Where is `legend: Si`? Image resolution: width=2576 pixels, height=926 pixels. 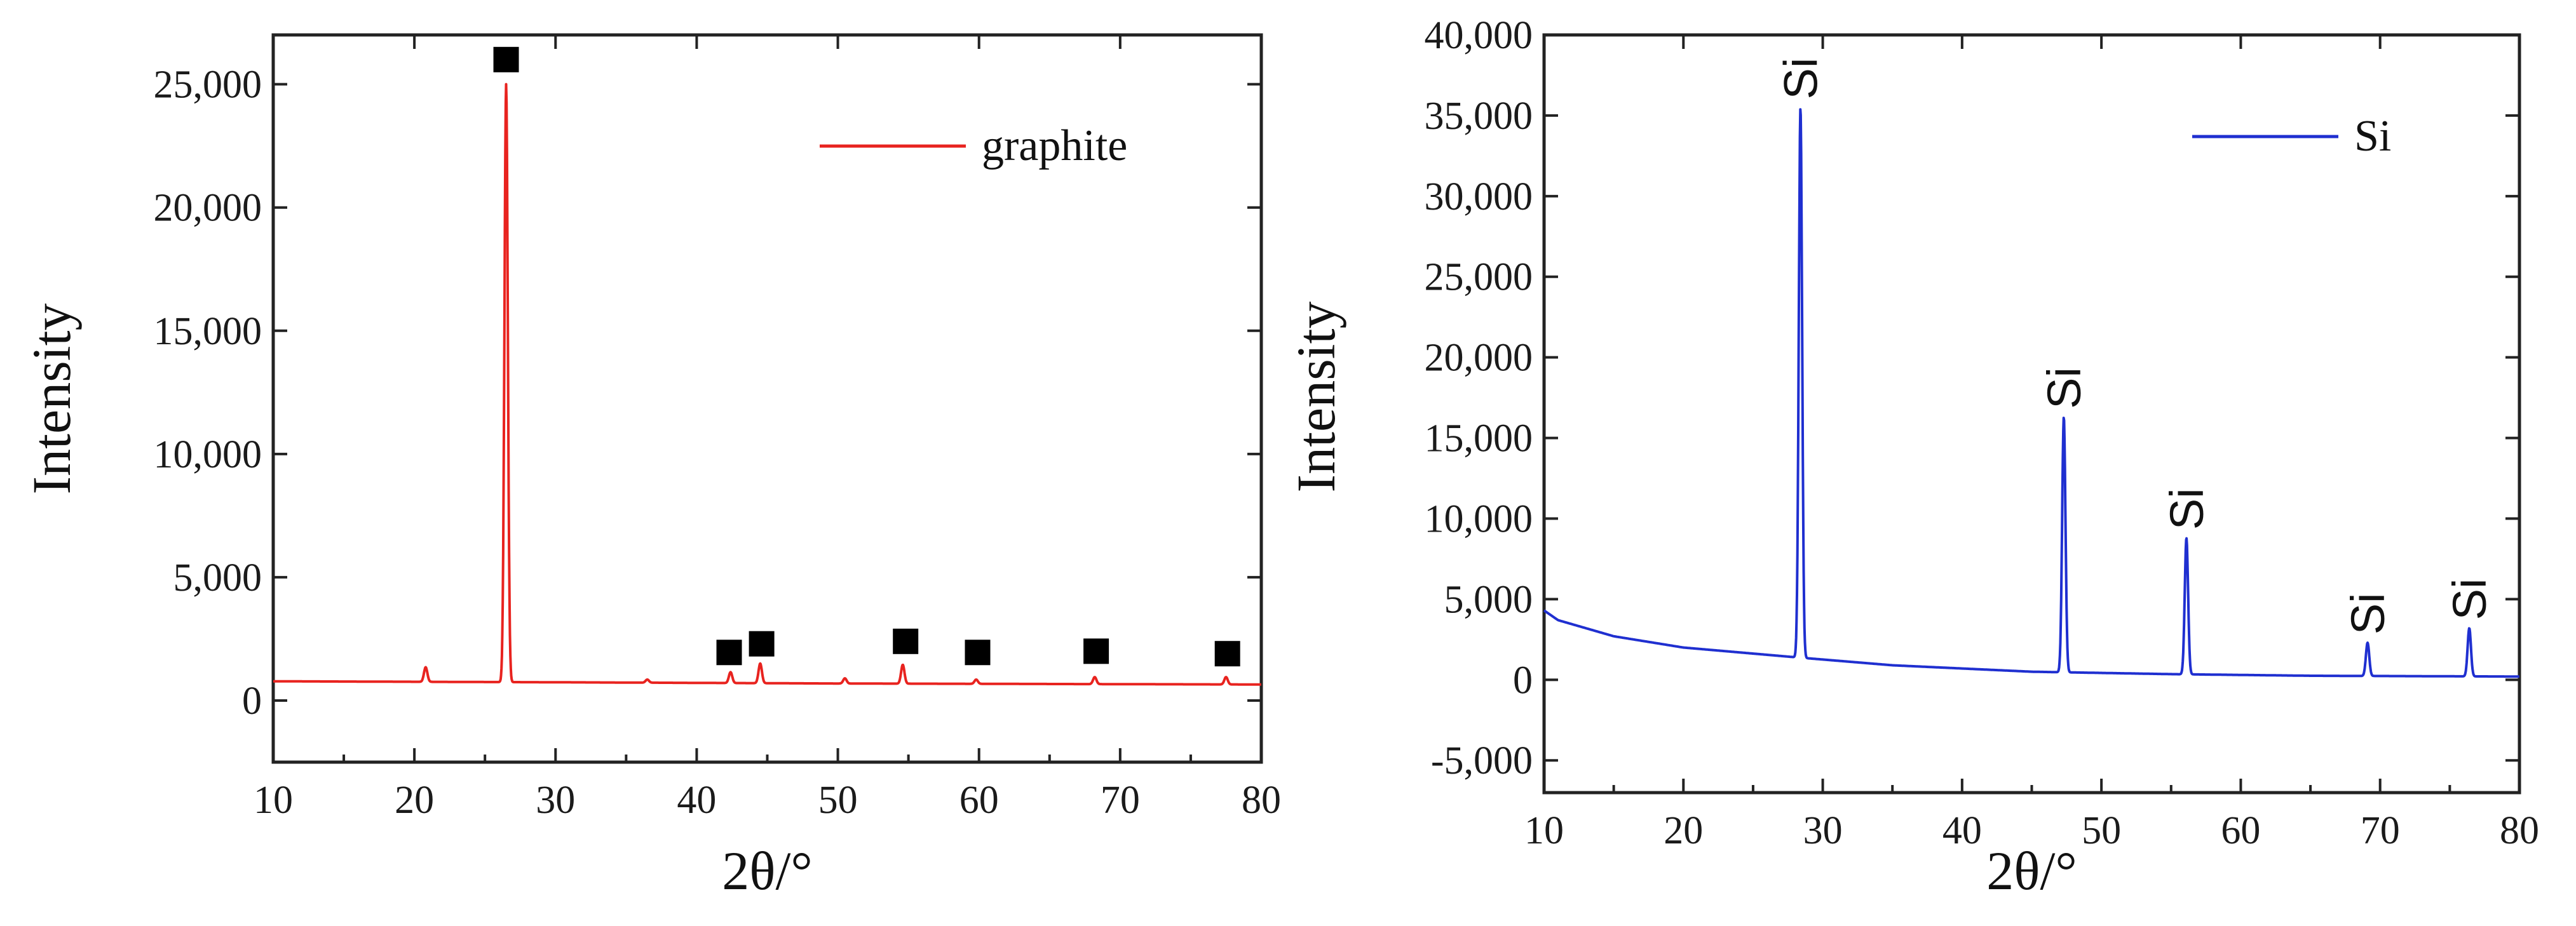
legend: Si is located at coordinates (2291, 136).